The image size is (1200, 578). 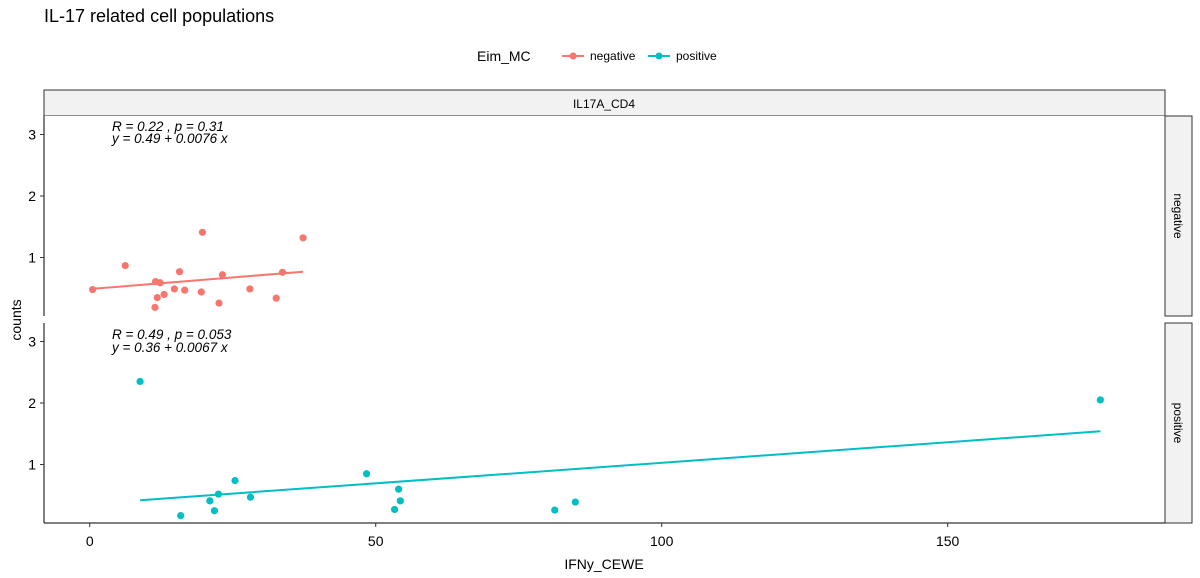 I want to click on stat-eq-positive: y = 0.36 + 0.0067 x, so click(x=170, y=347).